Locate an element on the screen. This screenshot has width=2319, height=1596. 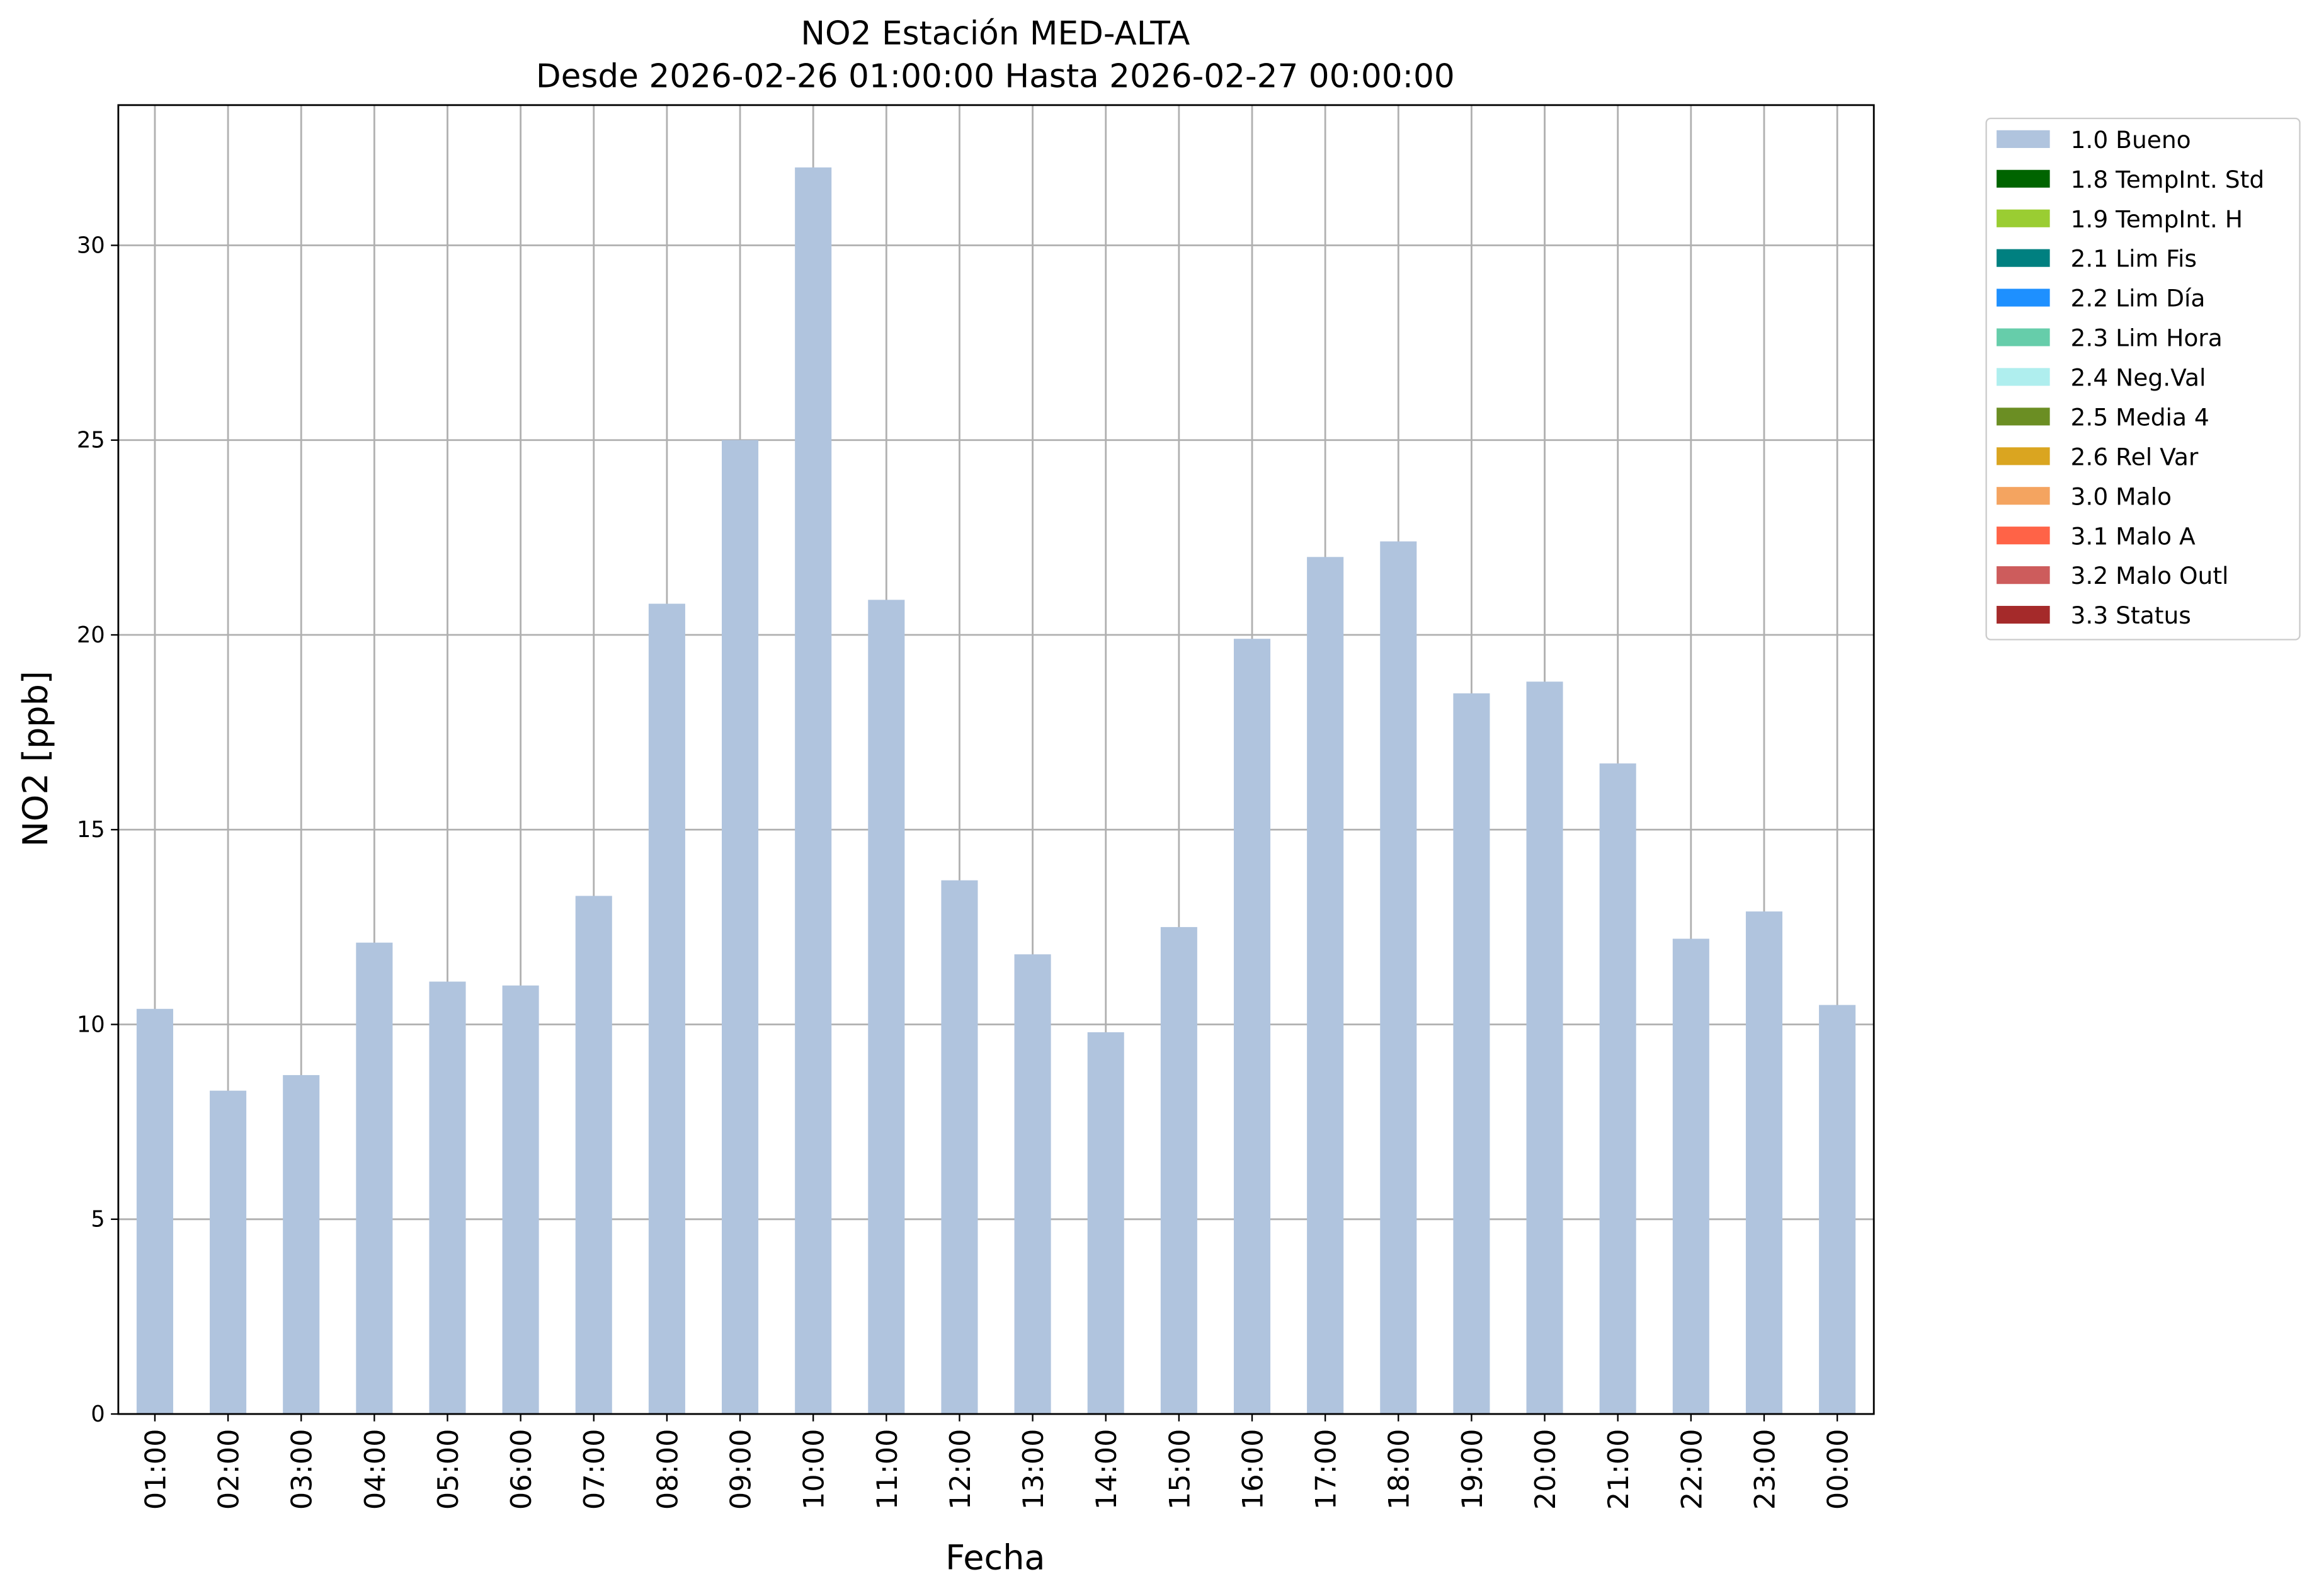
legend-box is located at coordinates (2143, 379).